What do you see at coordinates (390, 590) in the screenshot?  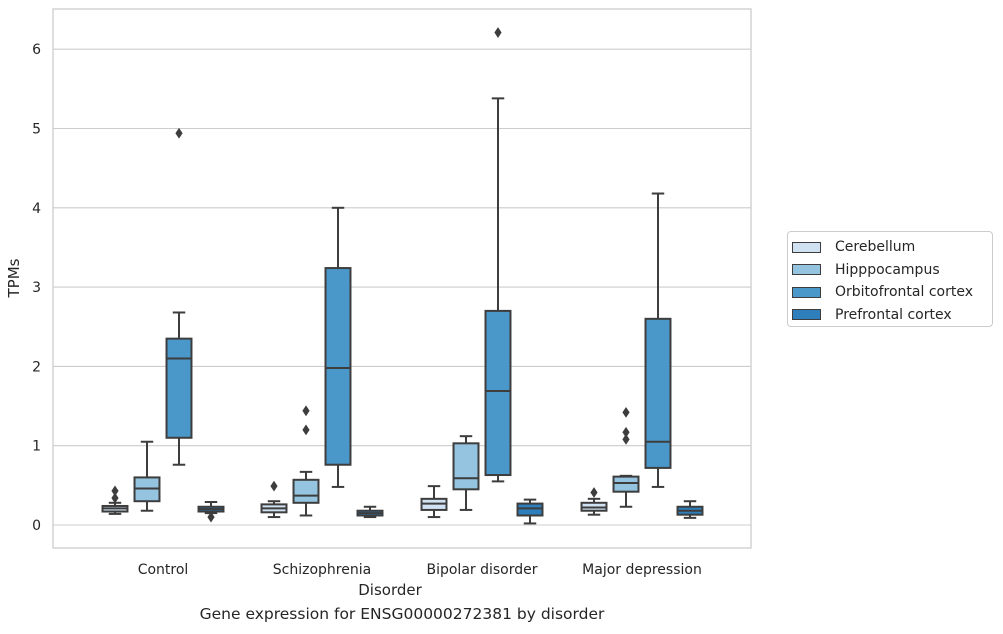 I see `x-axis-label: Disorder` at bounding box center [390, 590].